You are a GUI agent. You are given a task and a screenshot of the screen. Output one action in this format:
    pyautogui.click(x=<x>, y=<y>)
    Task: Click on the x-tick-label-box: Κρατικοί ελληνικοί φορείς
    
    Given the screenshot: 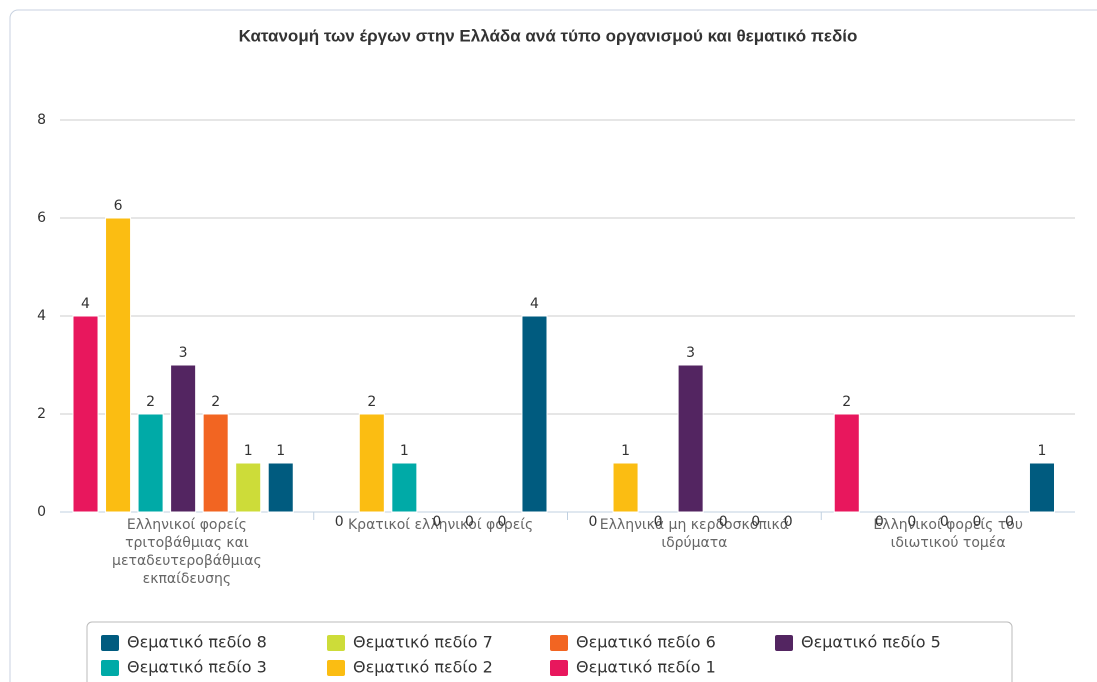 What is the action you would take?
    pyautogui.click(x=441, y=525)
    